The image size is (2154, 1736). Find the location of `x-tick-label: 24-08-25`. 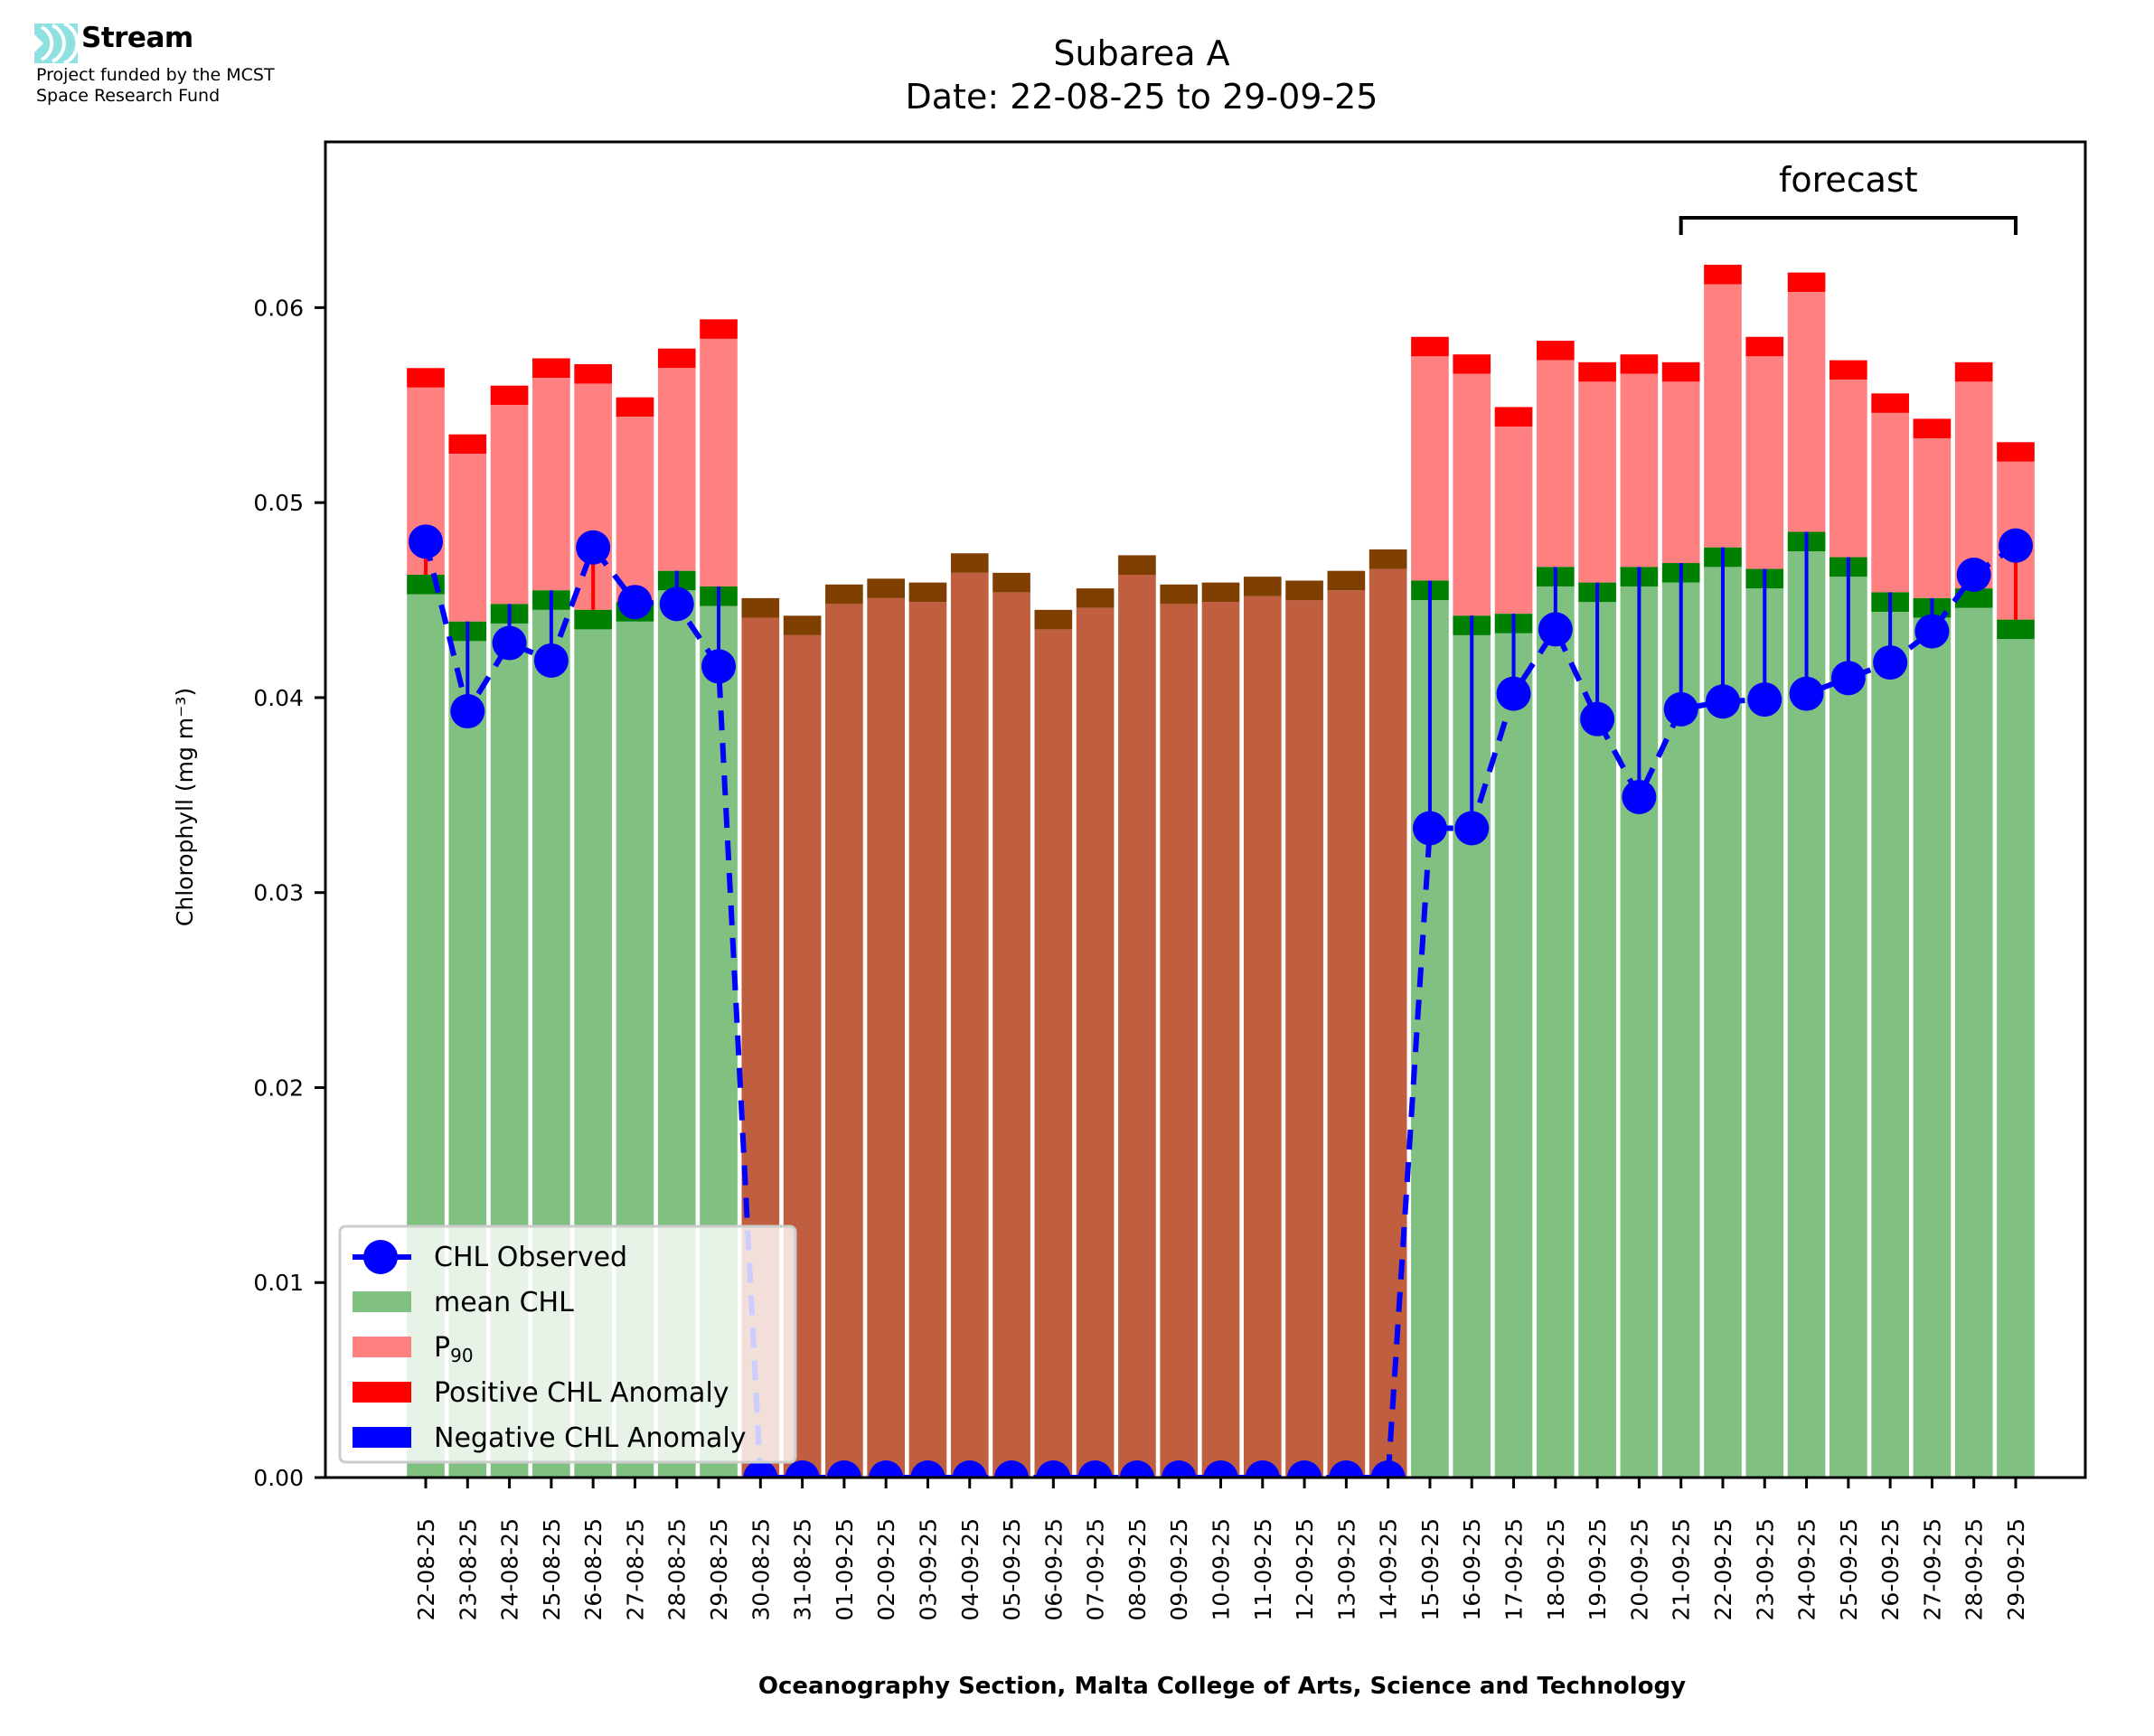

x-tick-label: 24-08-25 is located at coordinates (510, 1569).